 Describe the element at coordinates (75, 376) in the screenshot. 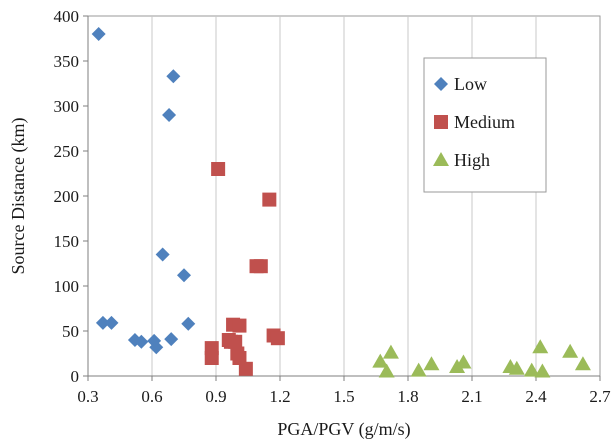

I see `y-tick-label: 0` at that location.